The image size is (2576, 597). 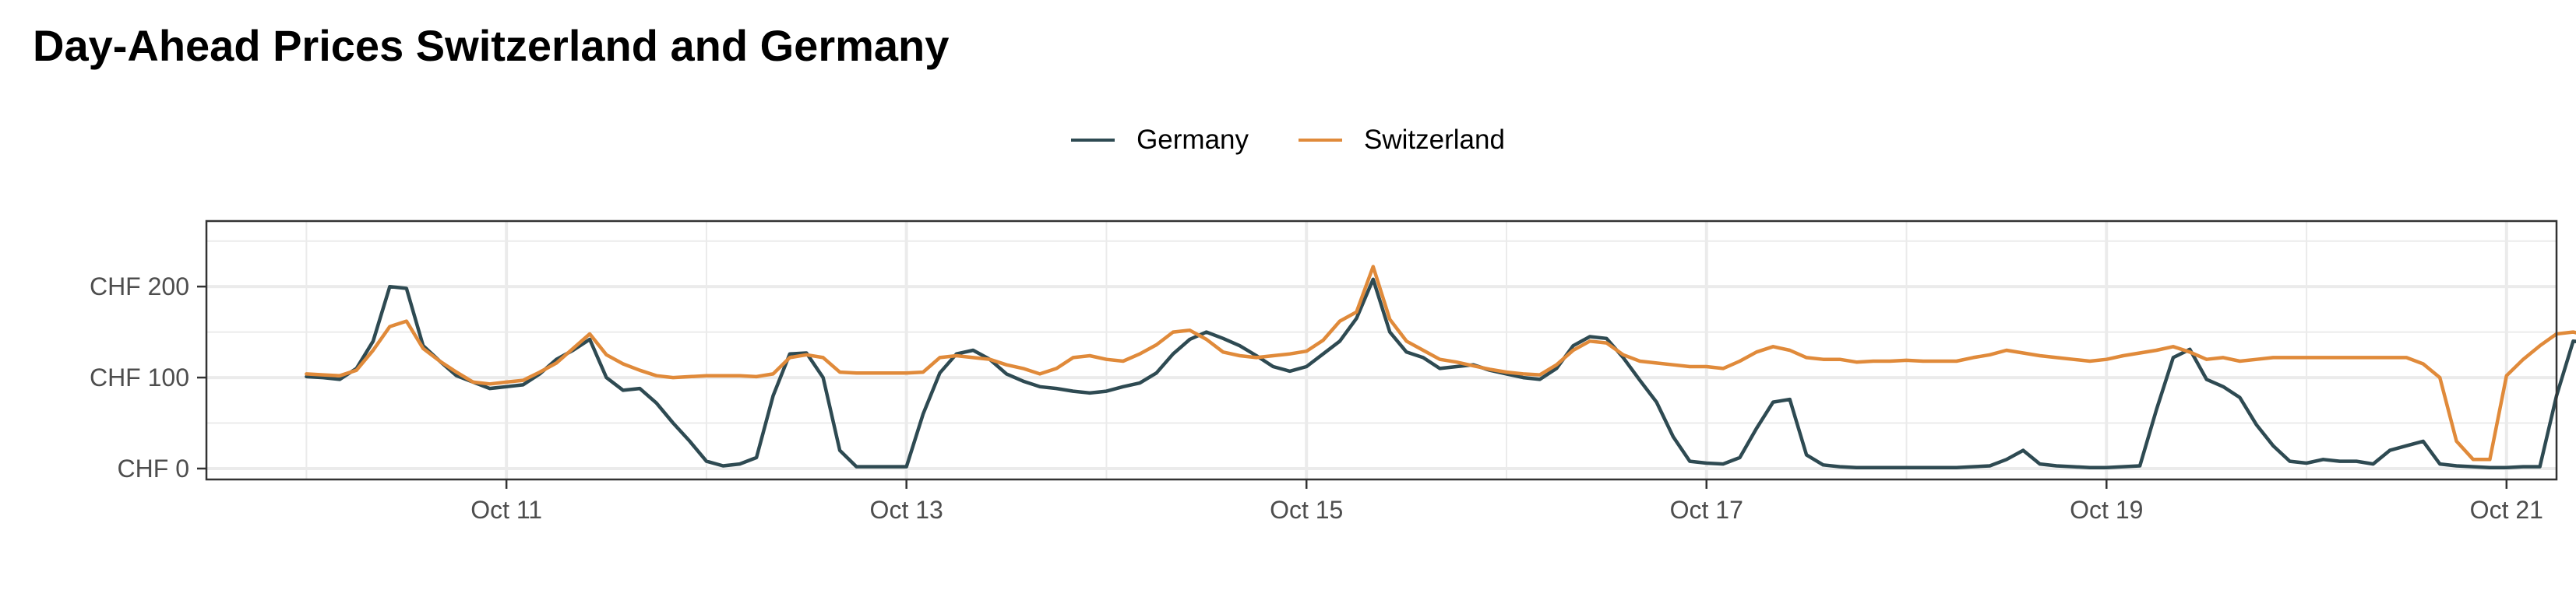 What do you see at coordinates (1192, 140) in the screenshot?
I see `legend-label-germany: Germany` at bounding box center [1192, 140].